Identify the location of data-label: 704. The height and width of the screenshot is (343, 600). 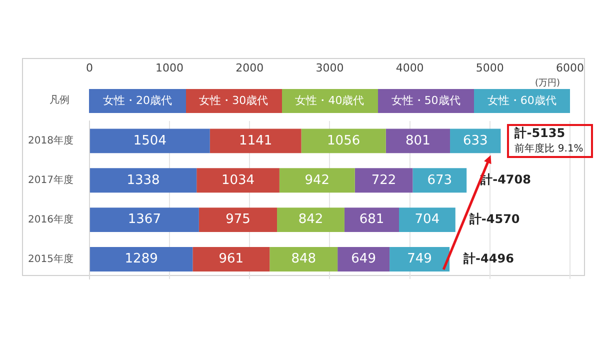
(427, 220).